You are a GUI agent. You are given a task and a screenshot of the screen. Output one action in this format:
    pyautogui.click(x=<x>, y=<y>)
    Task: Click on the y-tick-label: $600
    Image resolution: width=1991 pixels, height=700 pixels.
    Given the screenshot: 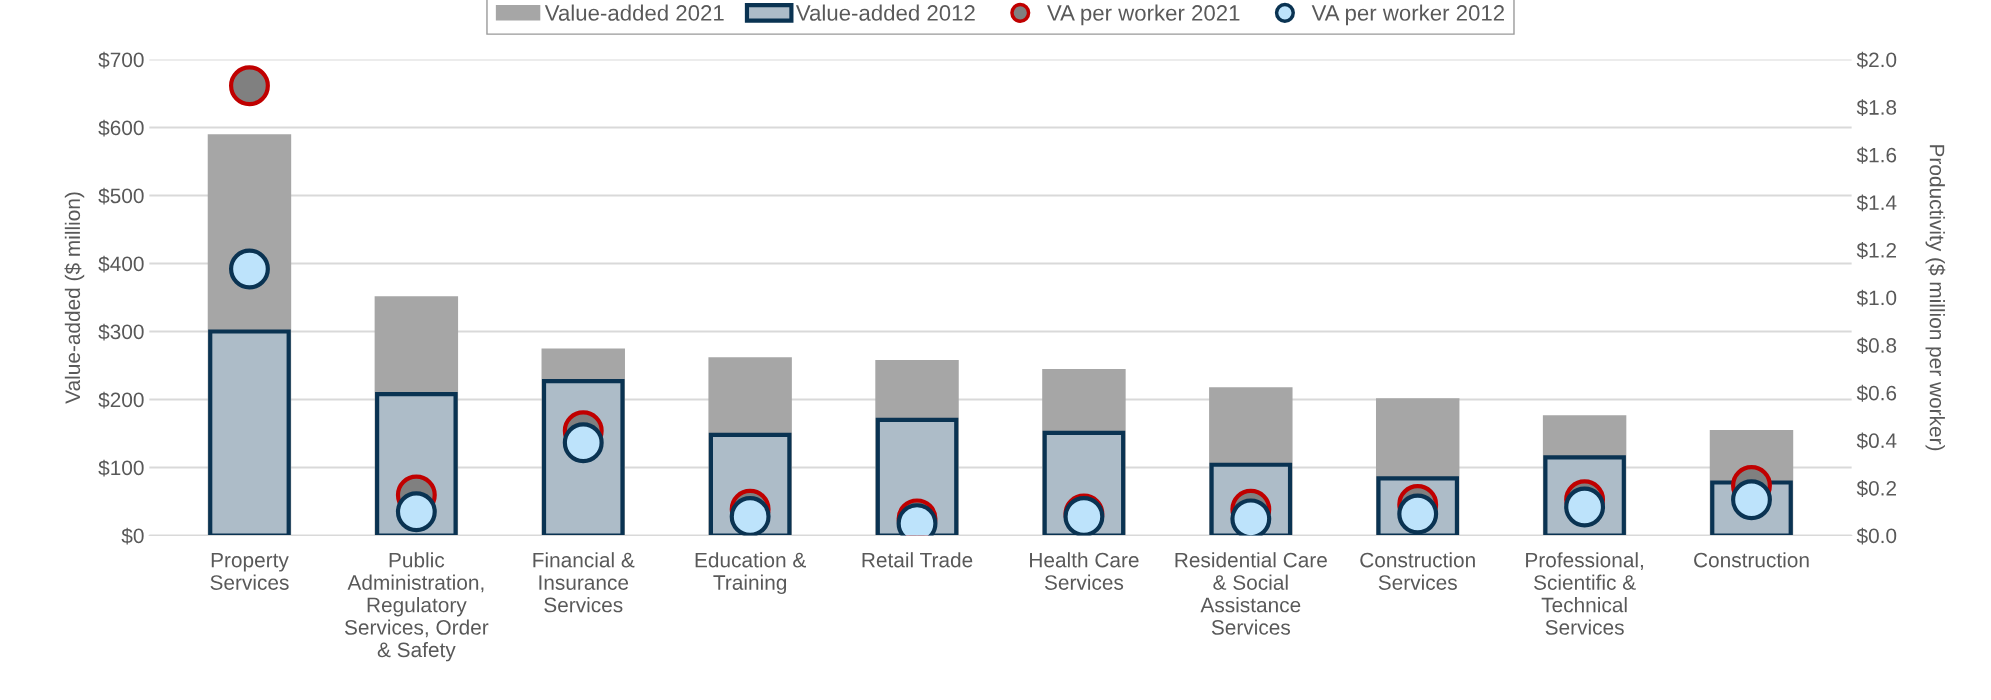 What is the action you would take?
    pyautogui.click(x=121, y=128)
    